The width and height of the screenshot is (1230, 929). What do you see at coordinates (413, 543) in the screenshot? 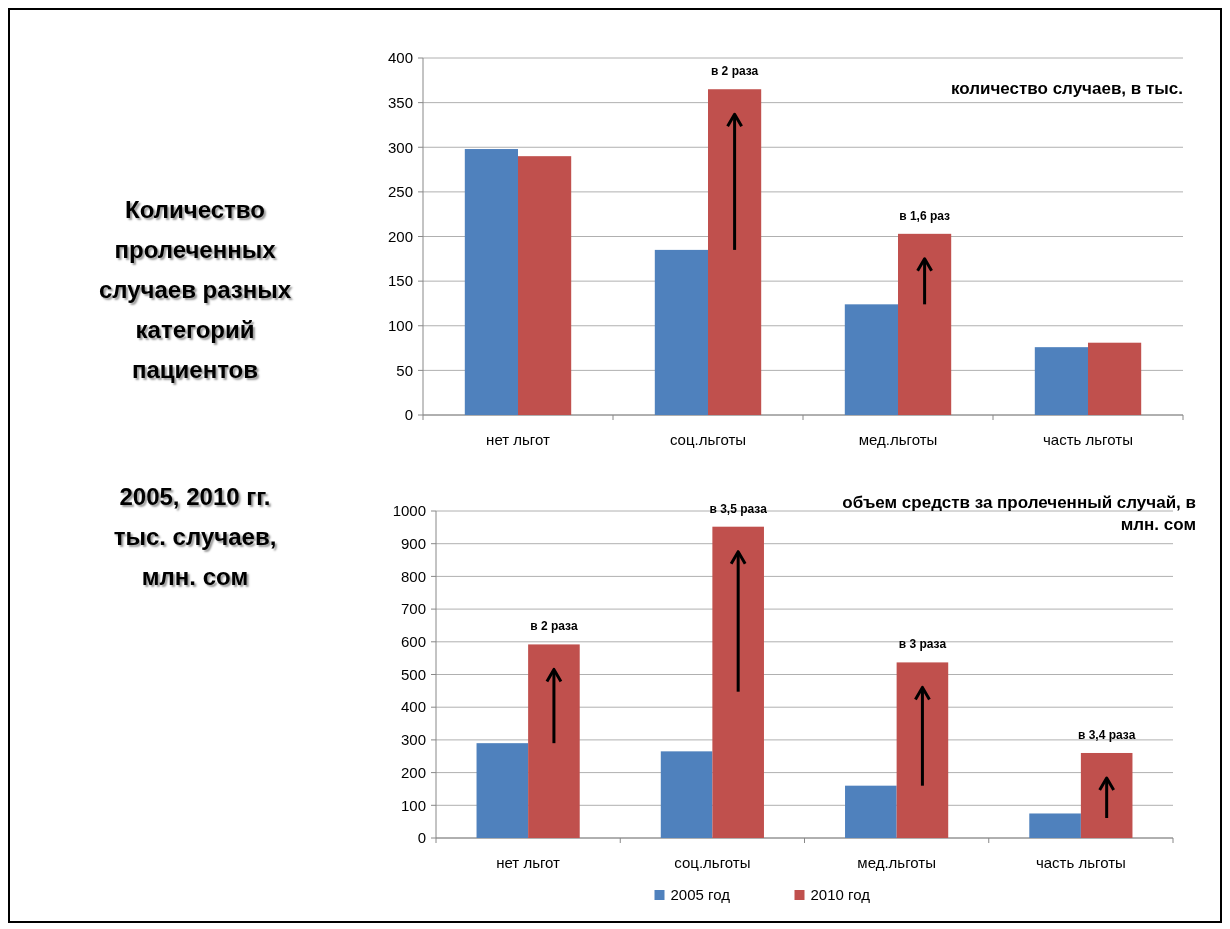
I see `y-tick-label: 900` at bounding box center [413, 543].